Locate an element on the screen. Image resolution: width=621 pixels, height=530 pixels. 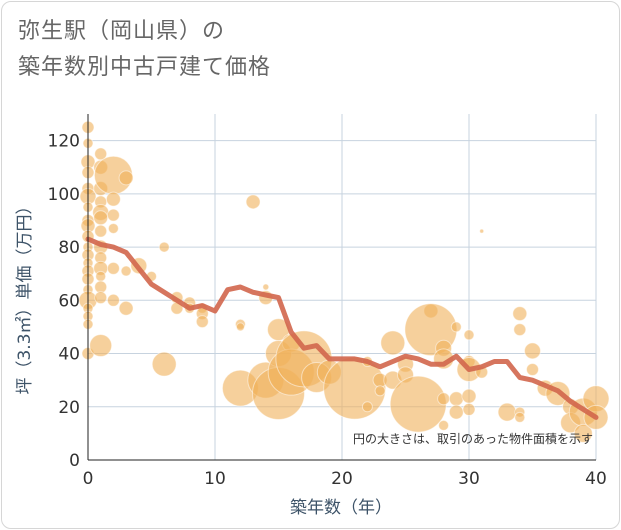
y-tick-label: 120 is located at coordinates (64, 142).